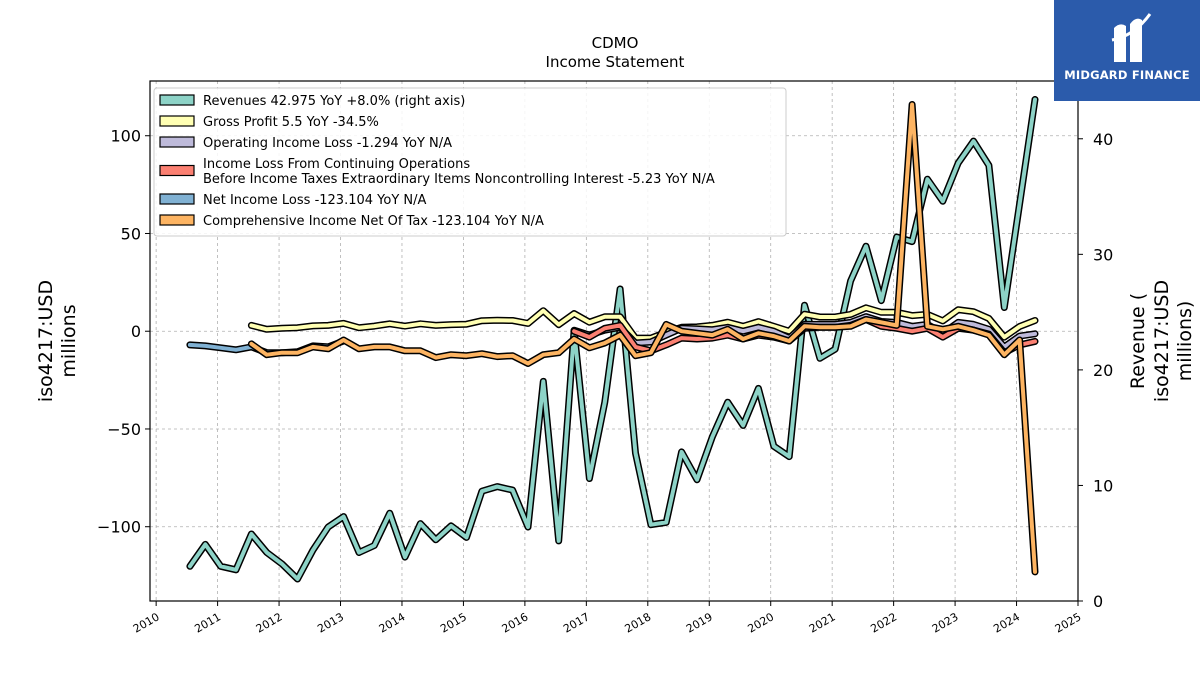 The image size is (1200, 675). Describe the element at coordinates (1138, 341) in the screenshot. I see `y-axis-right-label-line1: Revenue (` at that location.